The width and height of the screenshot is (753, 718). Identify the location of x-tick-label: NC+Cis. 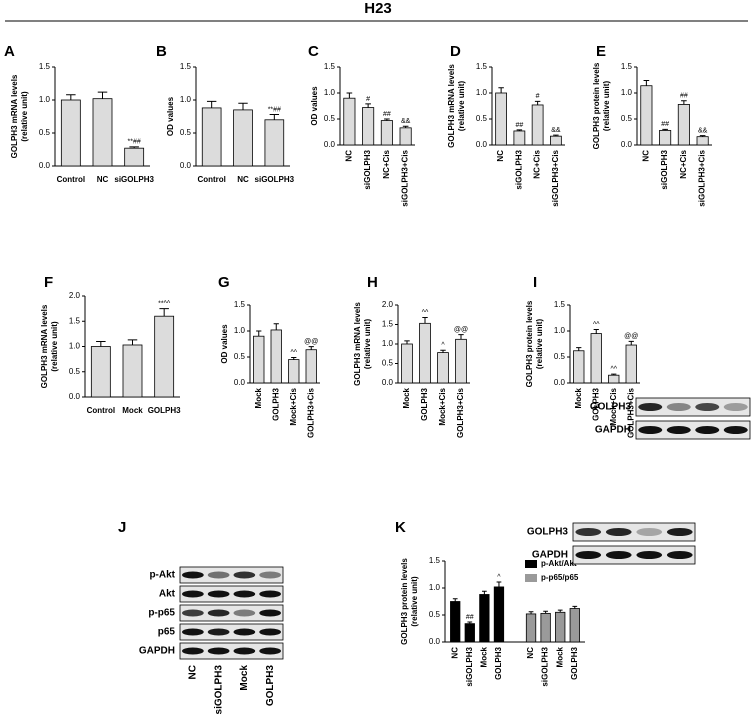
(537, 163).